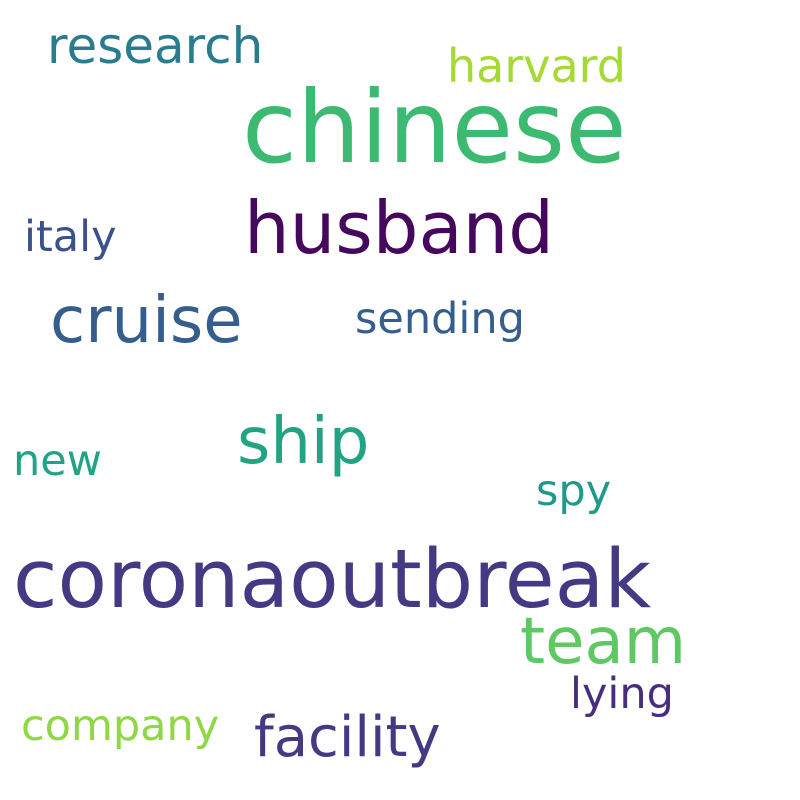  Describe the element at coordinates (332, 580) in the screenshot. I see `word-coronaoutbreak: coronaoutbreak` at that location.